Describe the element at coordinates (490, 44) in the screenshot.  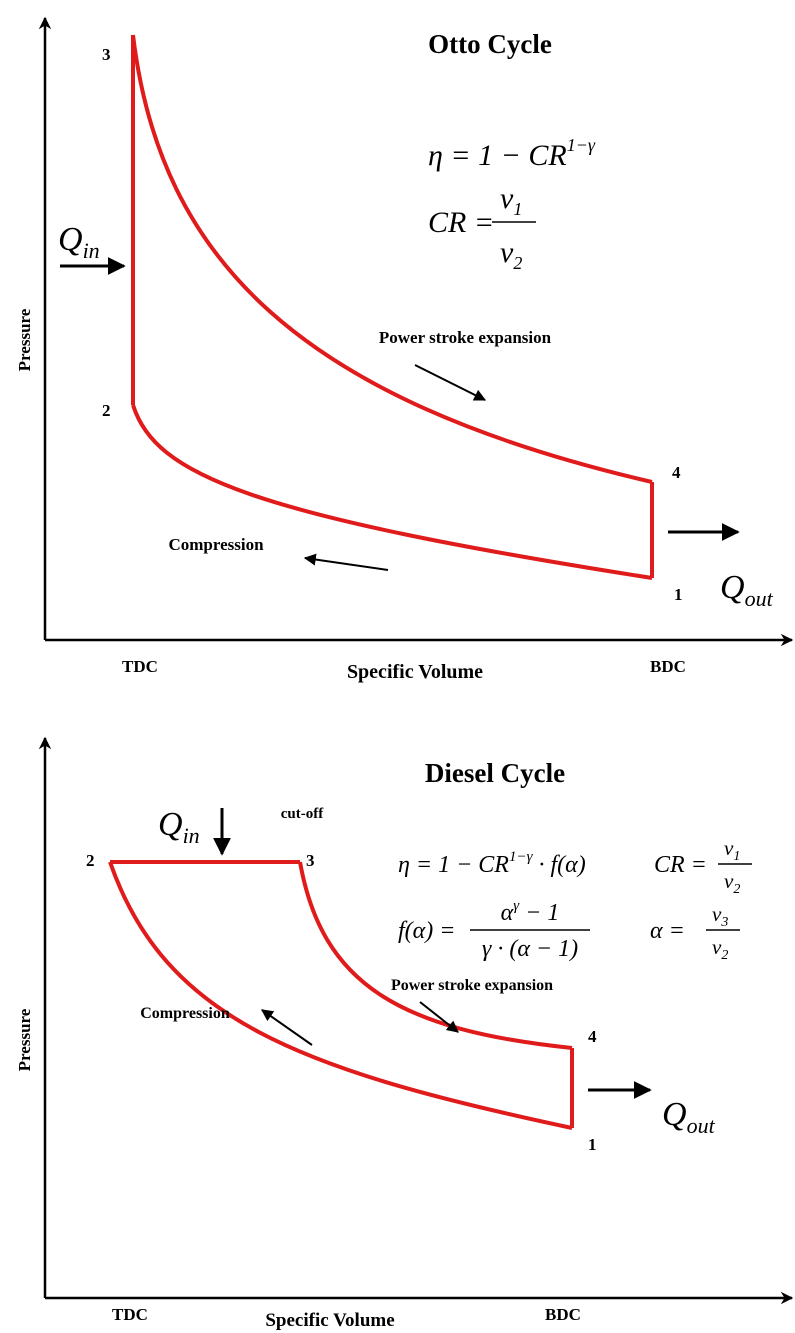
I see `title: Otto Cycle` at that location.